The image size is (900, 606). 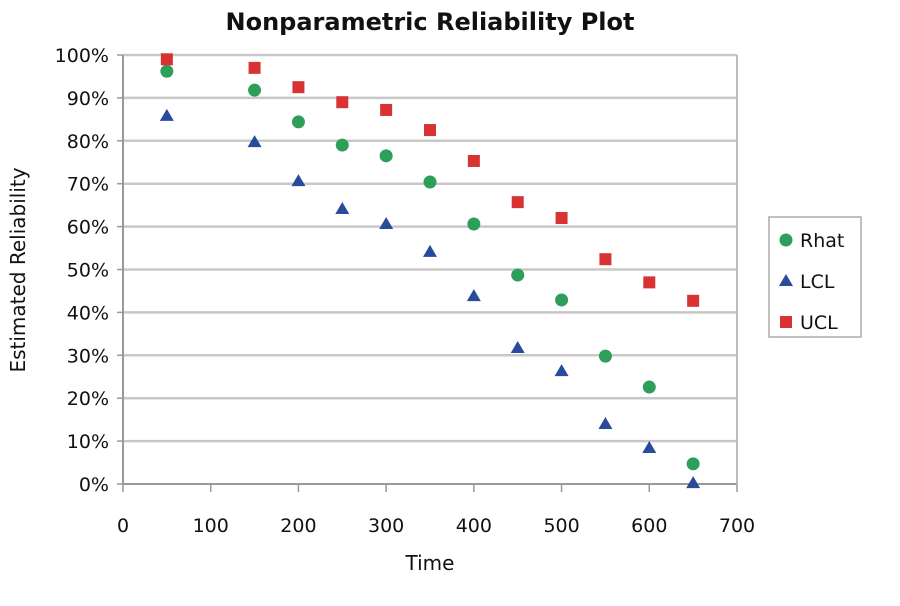 What do you see at coordinates (649, 526) in the screenshot?
I see `x-tick-label: 600` at bounding box center [649, 526].